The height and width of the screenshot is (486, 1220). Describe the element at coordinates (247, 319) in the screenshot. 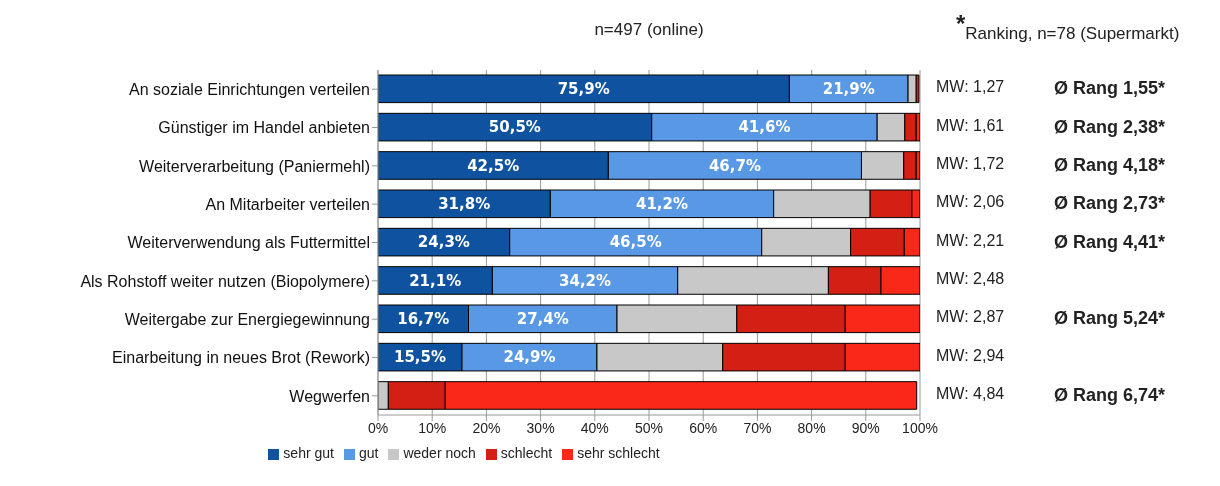

I see `y-tick-label: Weitergabe zur Energiegewinnung` at that location.